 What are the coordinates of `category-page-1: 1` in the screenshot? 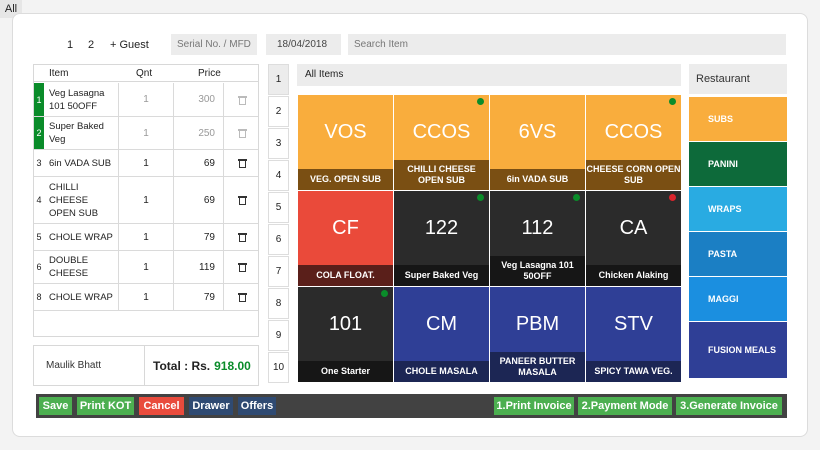 It's located at (278, 79).